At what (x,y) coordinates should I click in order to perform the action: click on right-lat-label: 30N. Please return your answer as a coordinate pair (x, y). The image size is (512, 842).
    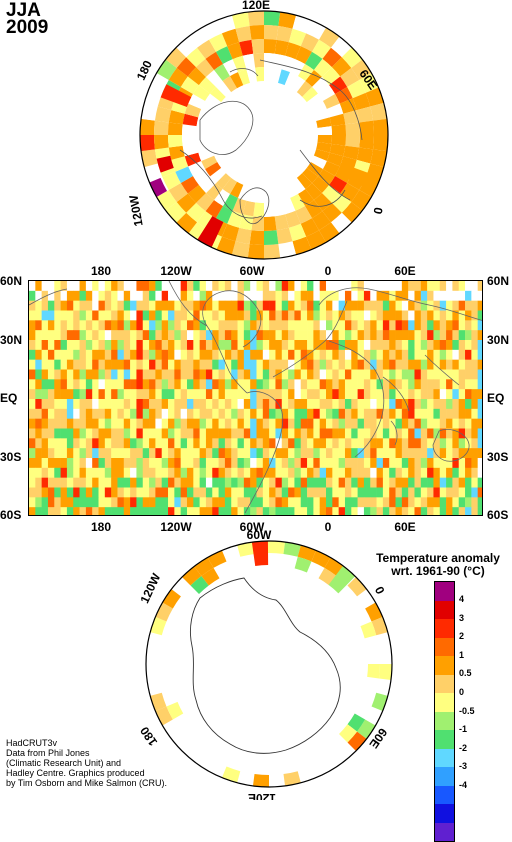
    Looking at the image, I should click on (498, 340).